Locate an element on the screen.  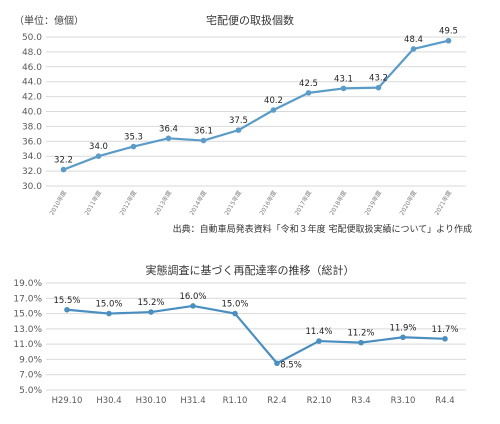
x-tick-label: H30.10 is located at coordinates (151, 401).